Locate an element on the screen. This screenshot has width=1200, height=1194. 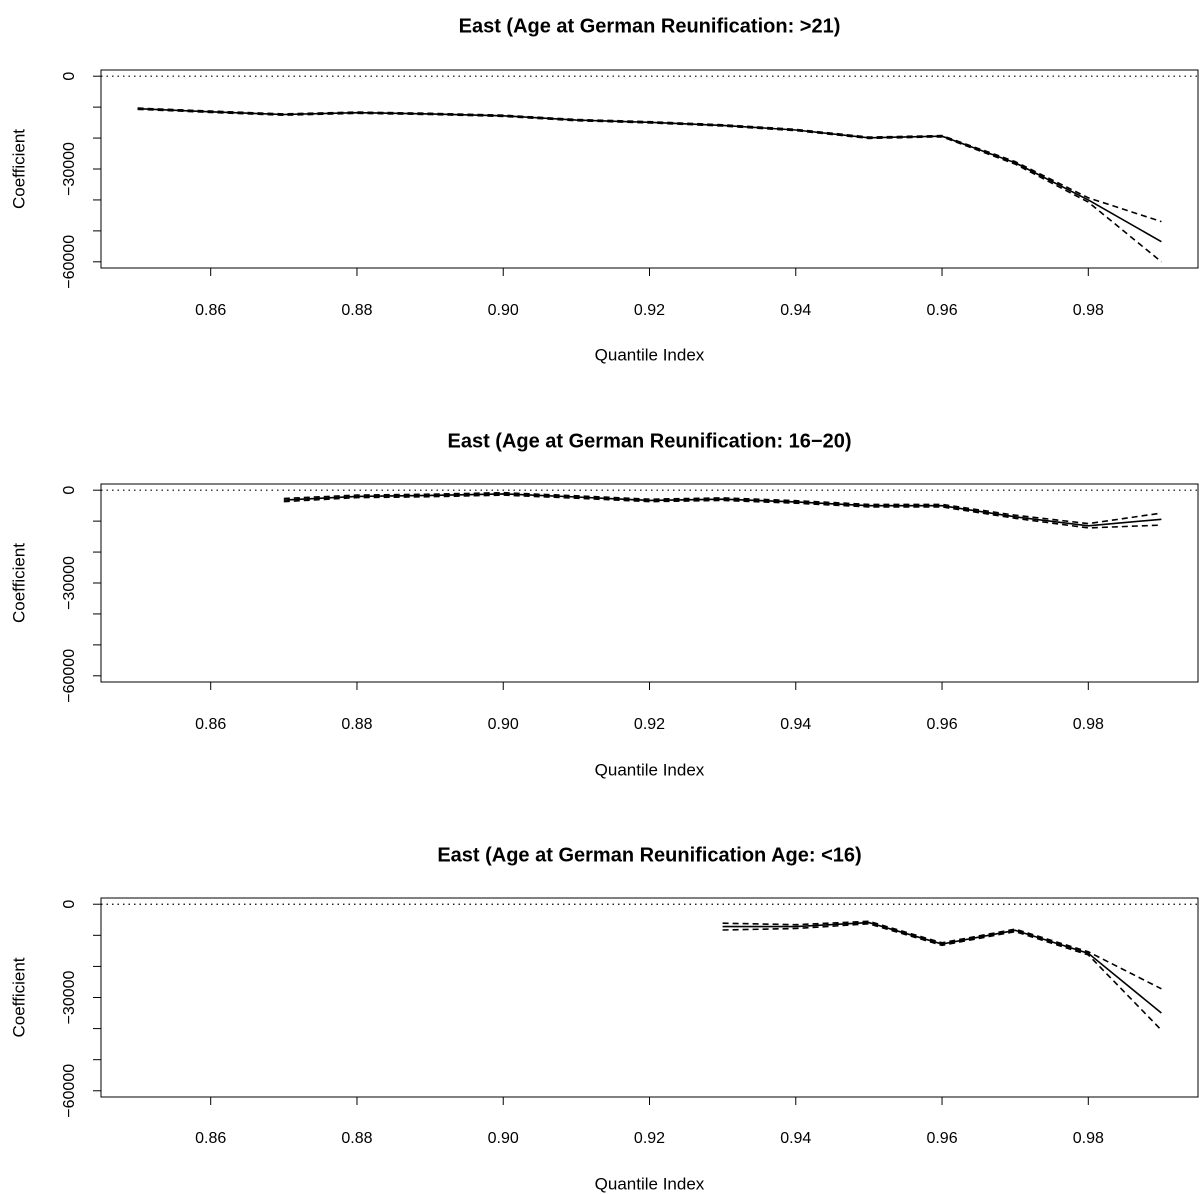
chart-title: East (Age at German Reunification: >21) is located at coordinates (650, 26).